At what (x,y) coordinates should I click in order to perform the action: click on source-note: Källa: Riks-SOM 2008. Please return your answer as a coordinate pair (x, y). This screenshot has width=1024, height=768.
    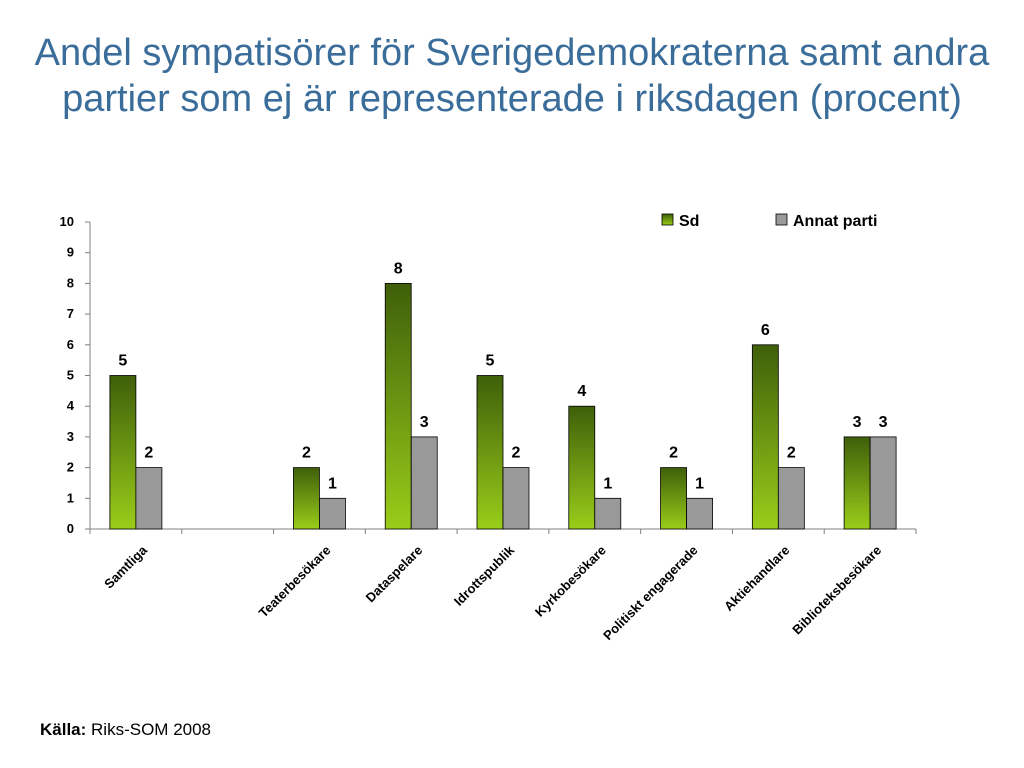
    Looking at the image, I should click on (125, 730).